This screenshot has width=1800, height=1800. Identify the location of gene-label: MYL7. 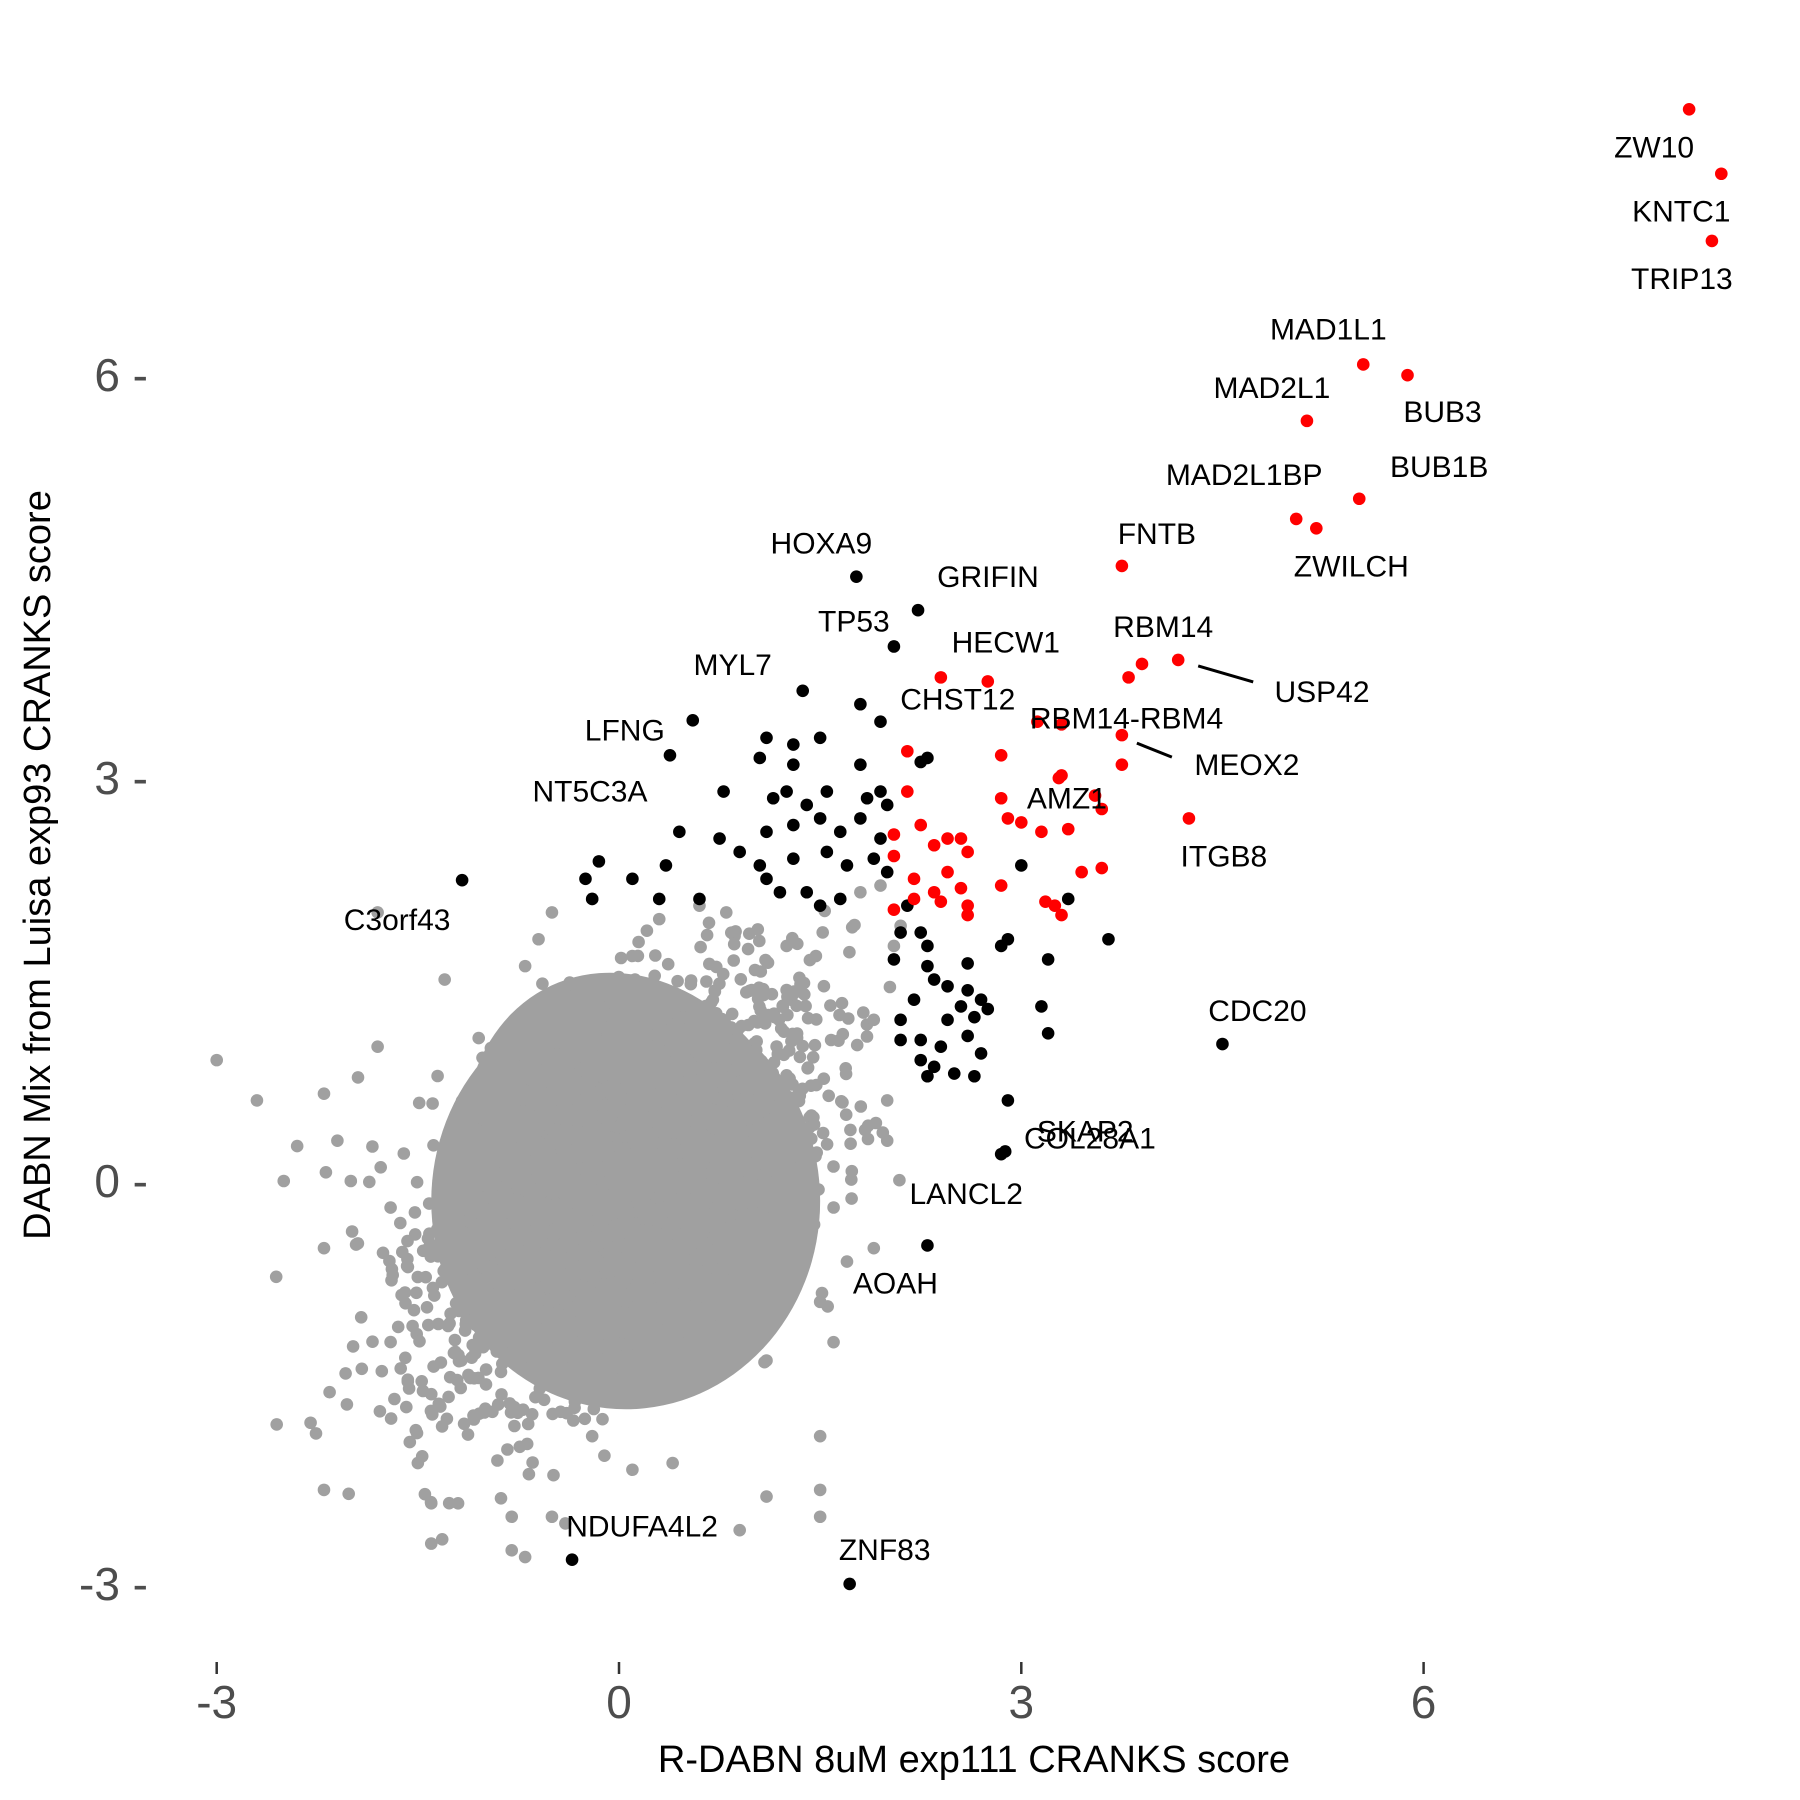
(733, 665).